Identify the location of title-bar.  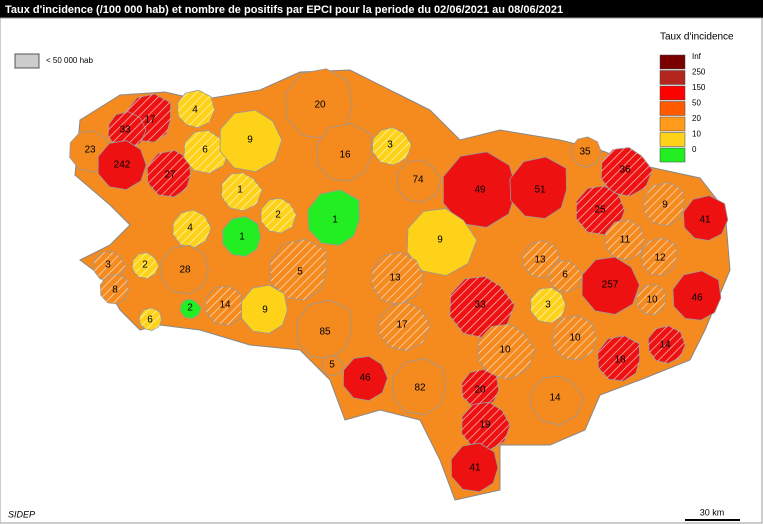
(381, 9).